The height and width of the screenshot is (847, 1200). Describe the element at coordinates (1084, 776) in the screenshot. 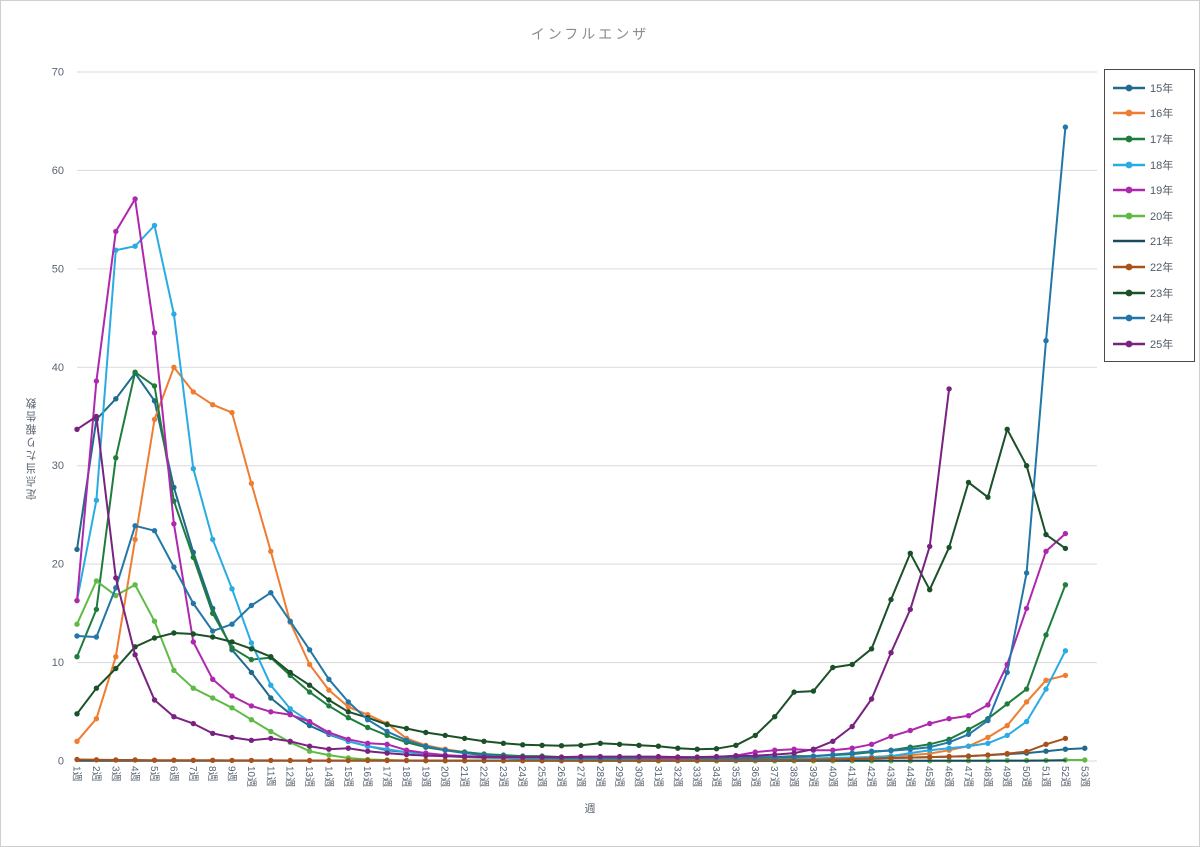

I see `x-tick-label: 53週` at that location.